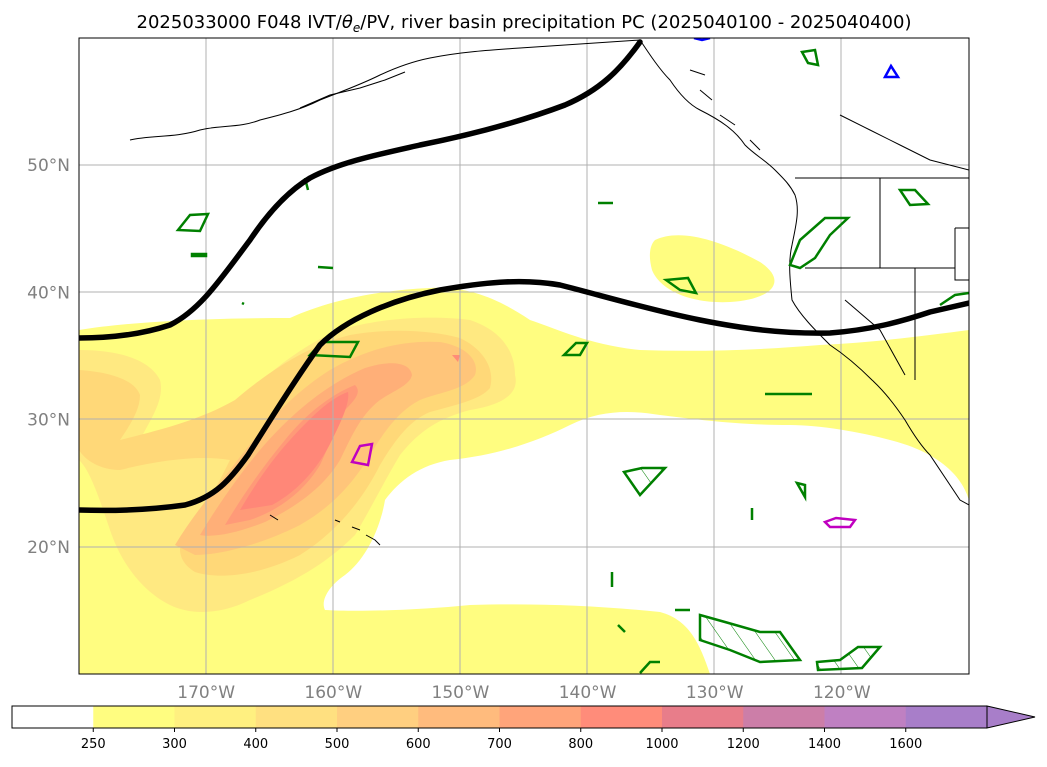 This screenshot has height=767, width=1047. What do you see at coordinates (661, 744) in the screenshot?
I see `colorbar-tick-label: 1000` at bounding box center [661, 744].